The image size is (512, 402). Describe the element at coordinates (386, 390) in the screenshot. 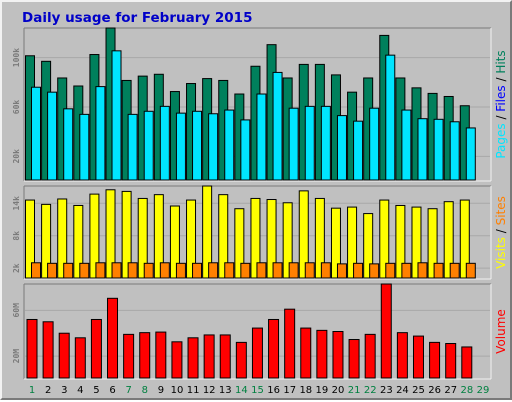

I see `x-tick-label: 23` at that location.